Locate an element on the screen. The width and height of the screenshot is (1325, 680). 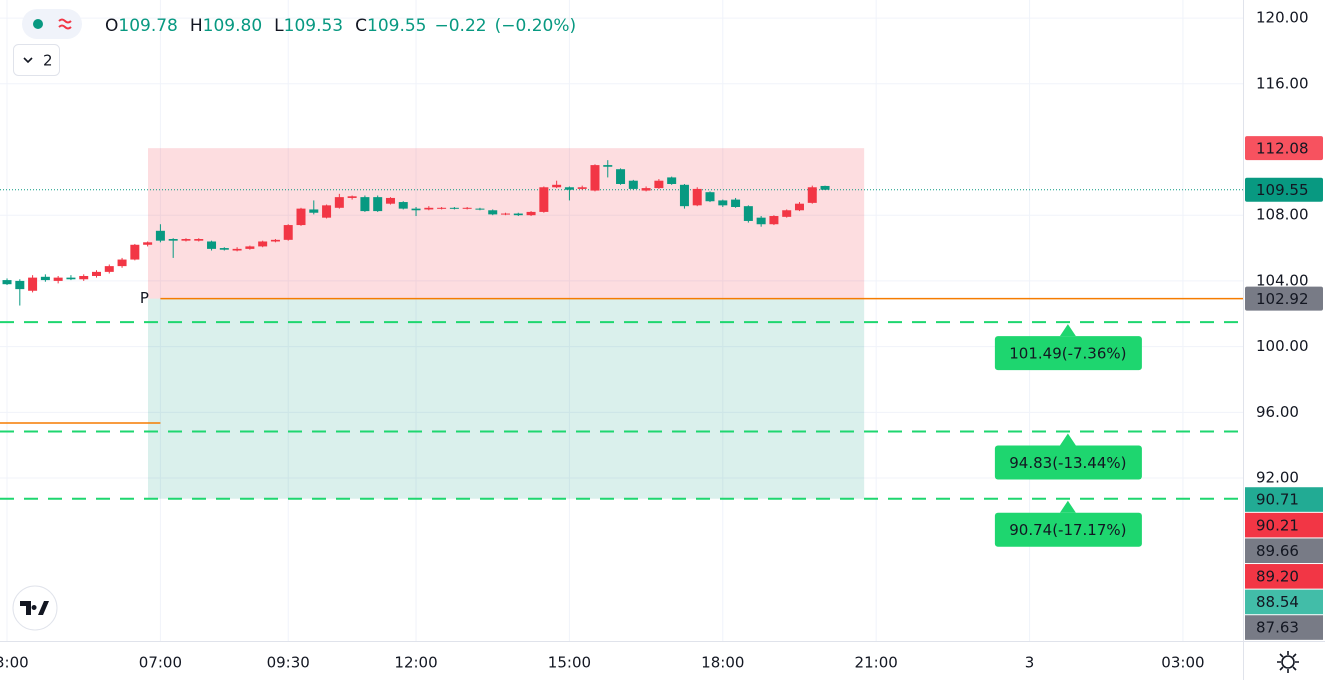
x-tick-label: 18:00 is located at coordinates (722, 663).